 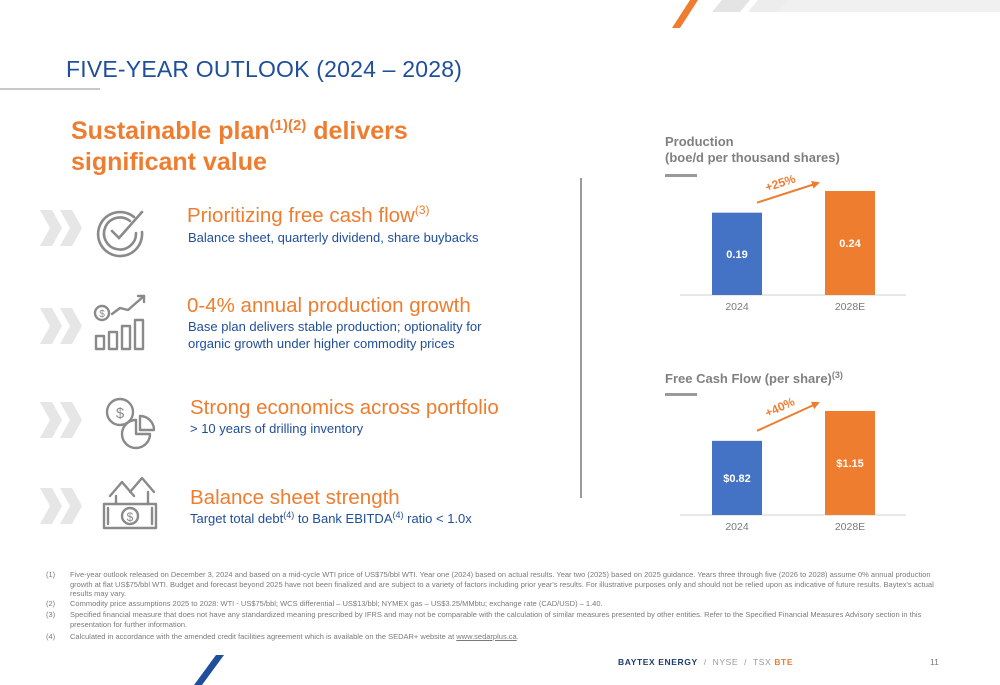 I want to click on title-underline, so click(x=50, y=89).